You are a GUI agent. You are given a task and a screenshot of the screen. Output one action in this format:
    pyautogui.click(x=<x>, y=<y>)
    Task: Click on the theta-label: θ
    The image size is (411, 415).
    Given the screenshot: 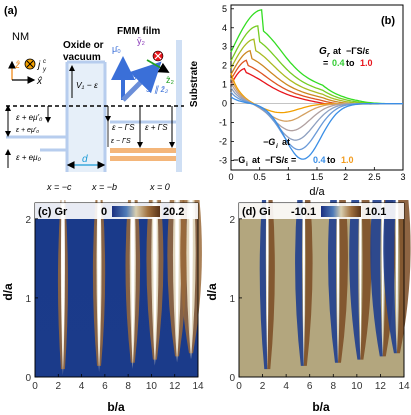 What is the action you would take?
    pyautogui.click(x=134, y=77)
    